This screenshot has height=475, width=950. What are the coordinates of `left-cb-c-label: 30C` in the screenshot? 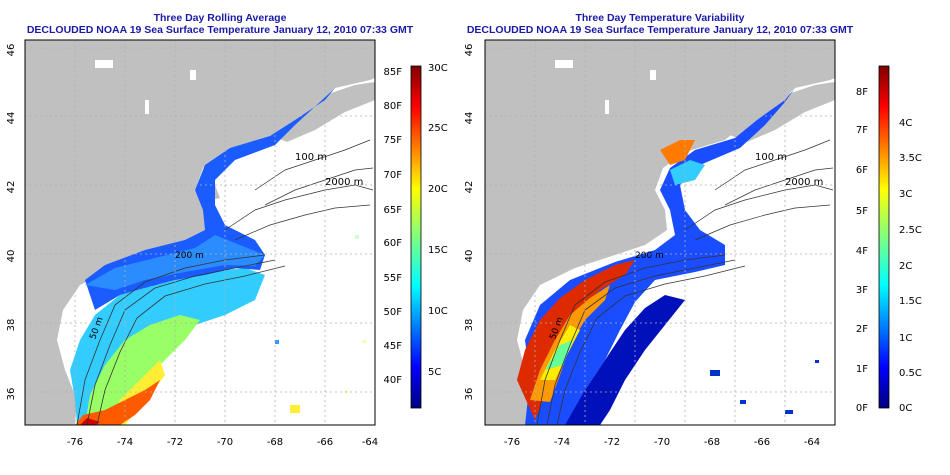 It's located at (438, 68).